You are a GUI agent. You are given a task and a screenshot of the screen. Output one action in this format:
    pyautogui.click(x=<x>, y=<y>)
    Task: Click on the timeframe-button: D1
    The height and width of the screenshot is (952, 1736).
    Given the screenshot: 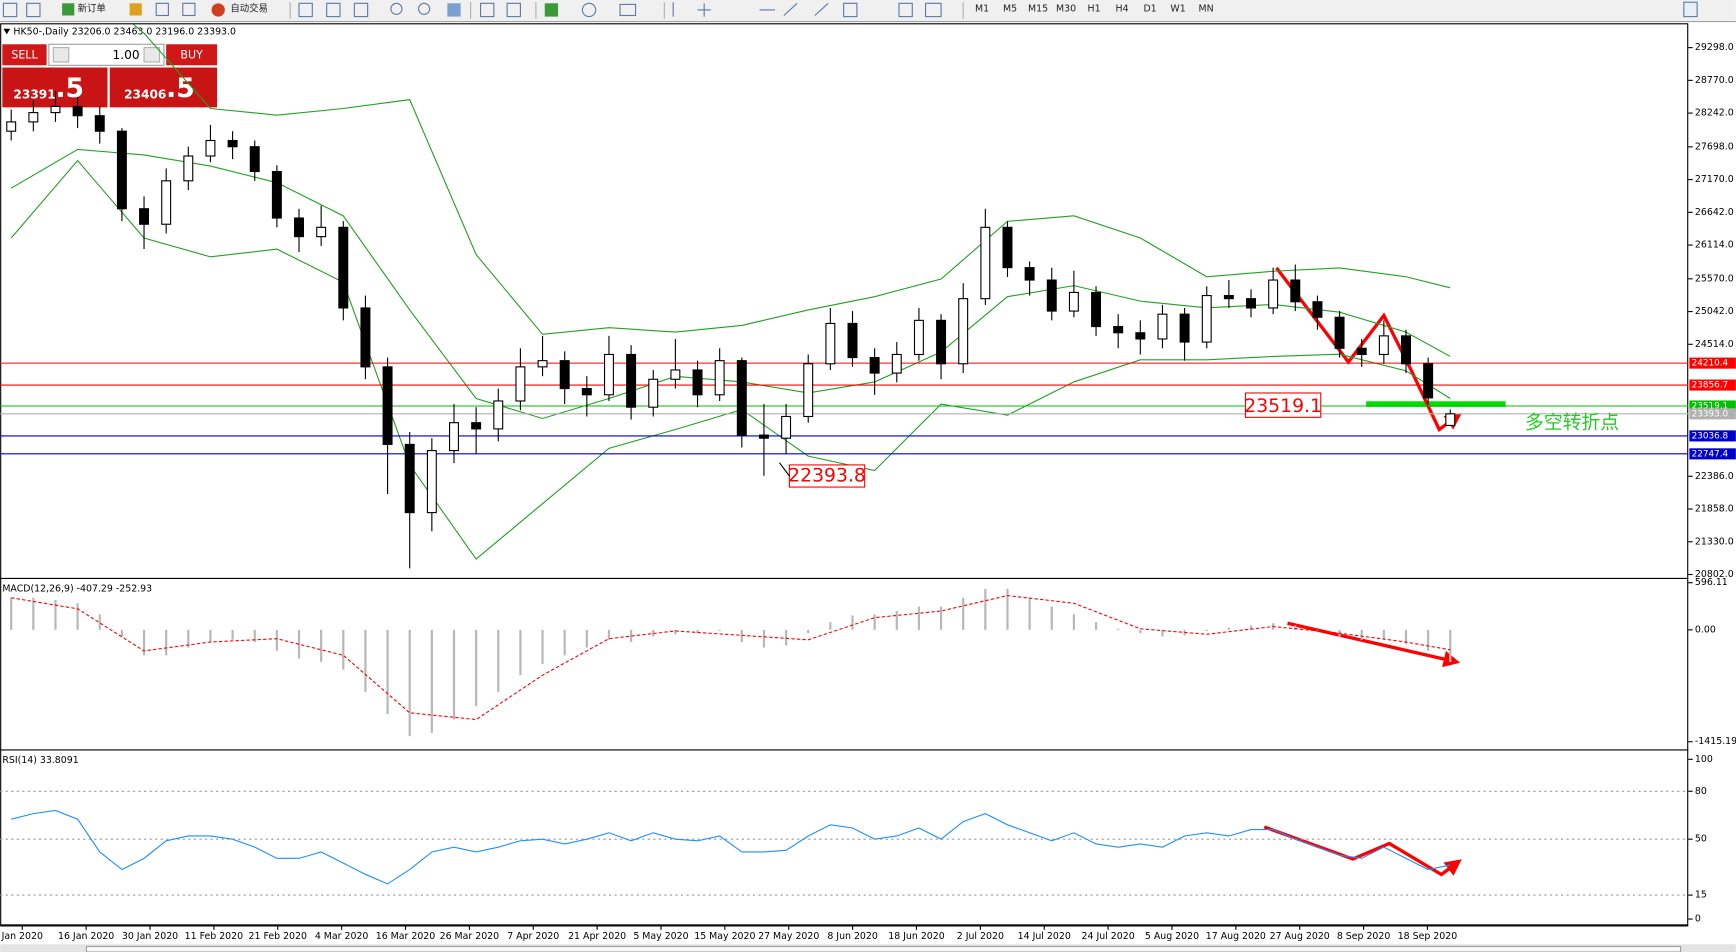 What is the action you would take?
    pyautogui.click(x=1149, y=8)
    